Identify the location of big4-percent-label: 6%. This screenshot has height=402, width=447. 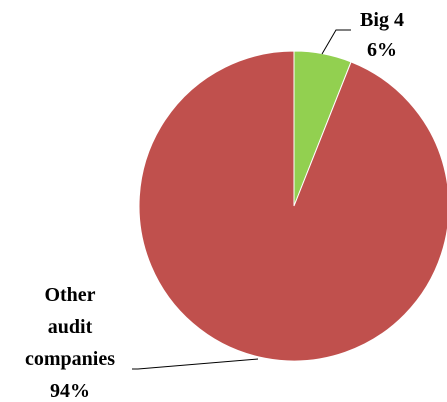
(382, 50).